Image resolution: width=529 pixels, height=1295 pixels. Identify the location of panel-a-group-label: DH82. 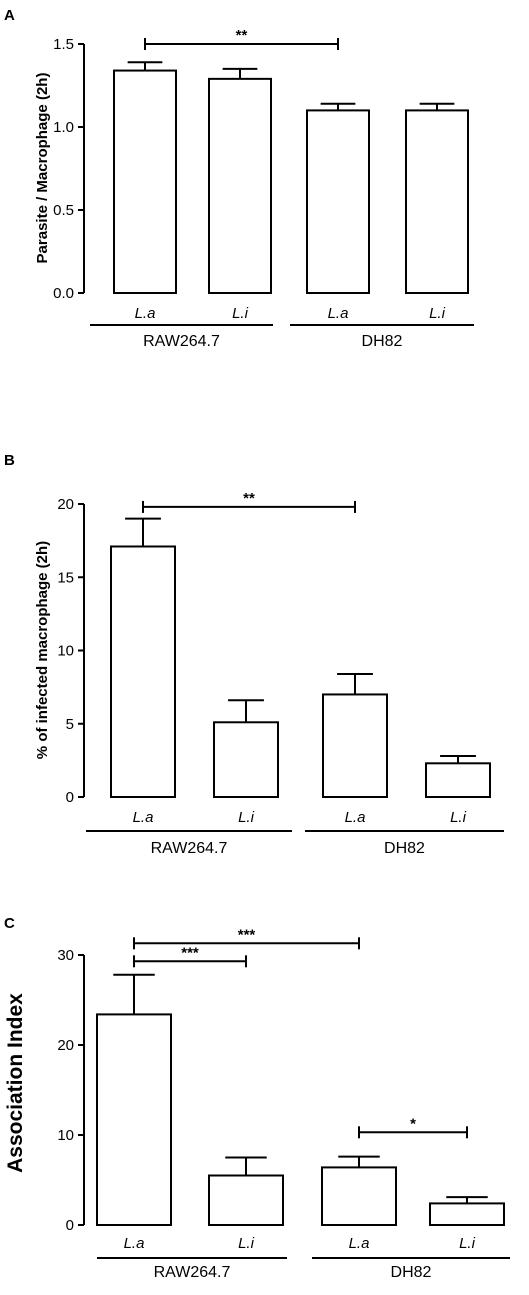
(382, 341).